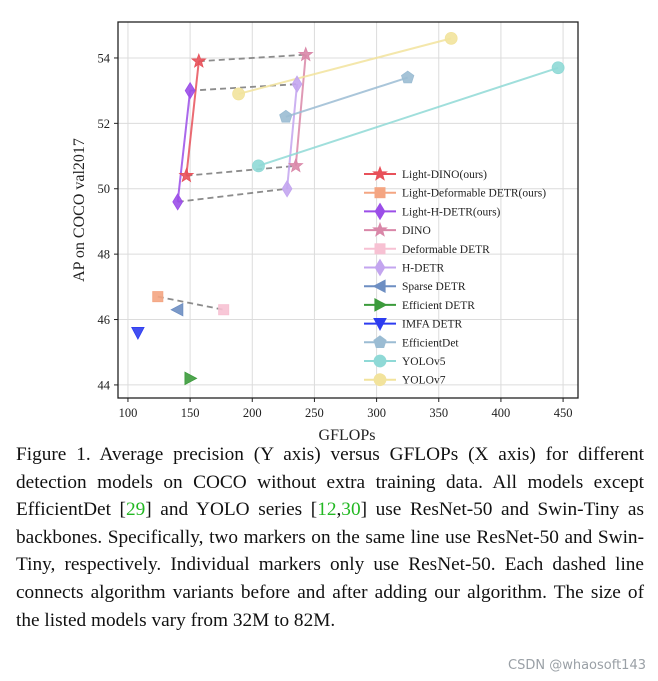  I want to click on dashed-links, so click(231, 182).